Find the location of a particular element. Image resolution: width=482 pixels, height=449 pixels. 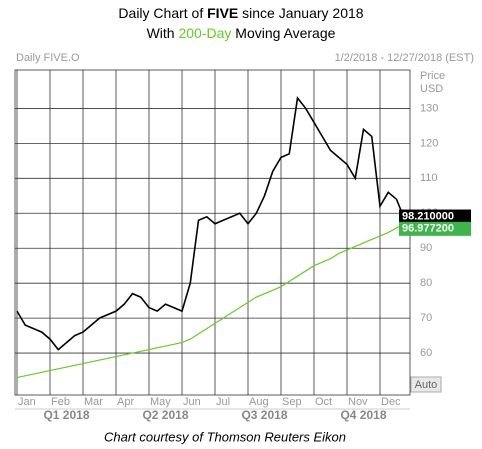

quarter-label: Q2 2018 is located at coordinates (165, 415).